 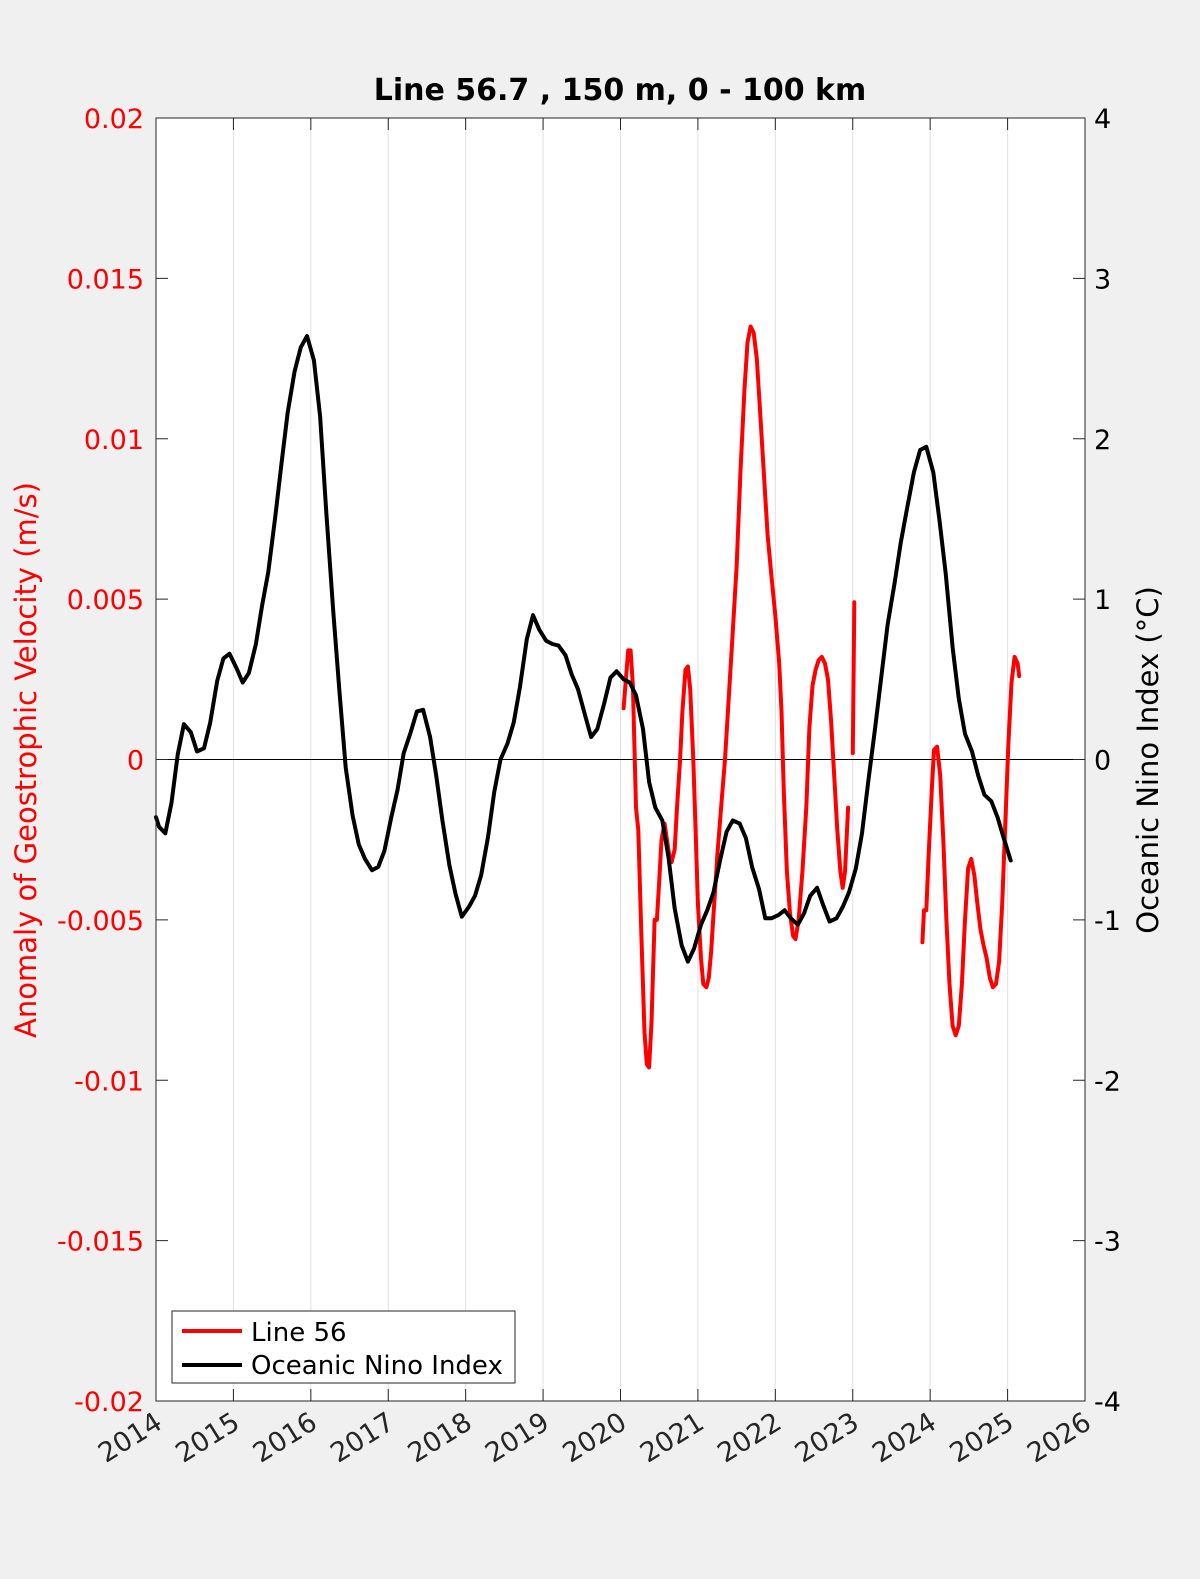 What do you see at coordinates (377, 1366) in the screenshot?
I see `legend-label-oni: Oceanic Nino Index` at bounding box center [377, 1366].